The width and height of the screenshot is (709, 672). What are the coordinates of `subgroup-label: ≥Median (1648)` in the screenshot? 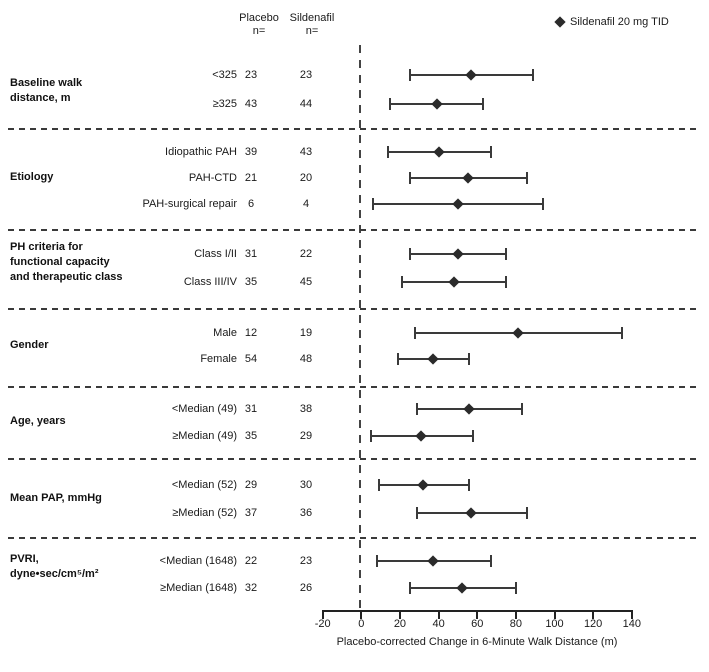 It's located at (198, 588).